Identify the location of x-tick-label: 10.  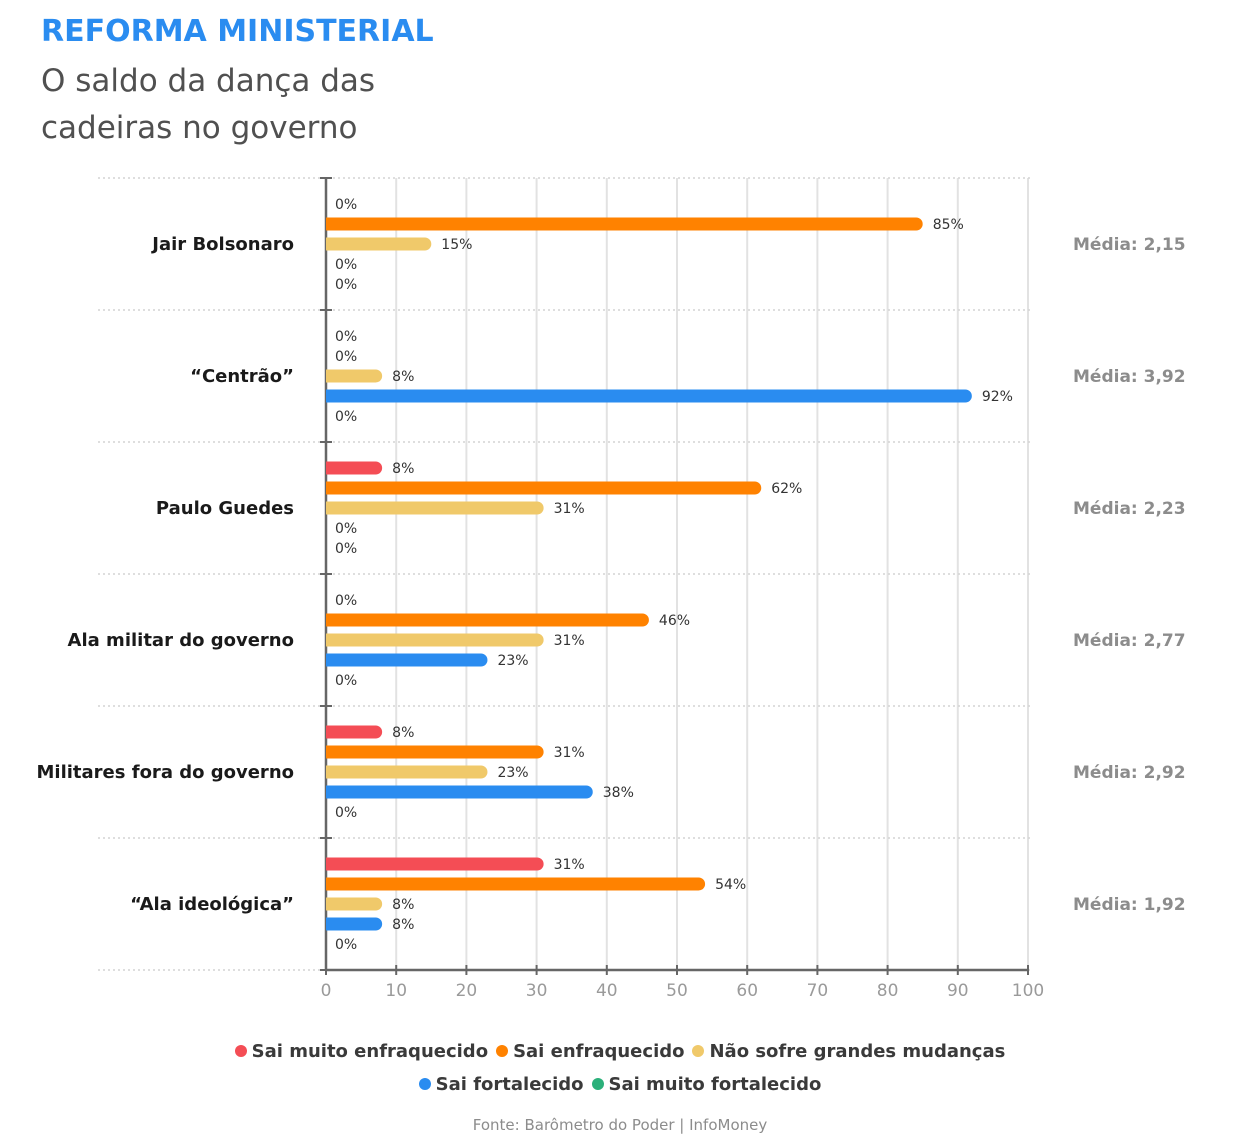
(396, 991).